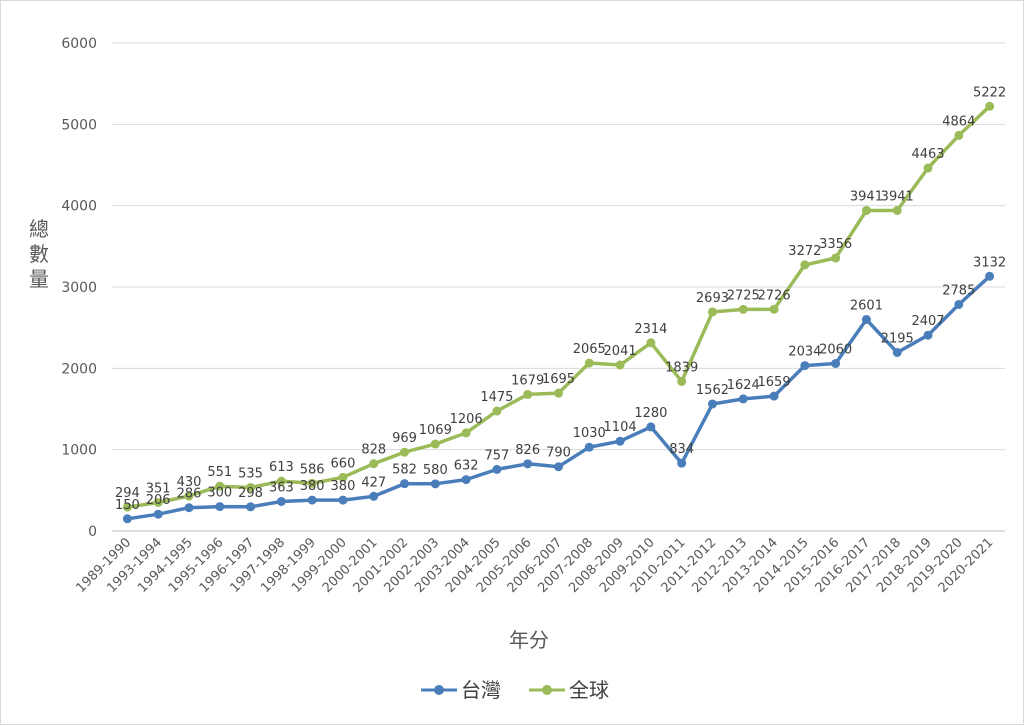  Describe the element at coordinates (250, 493) in the screenshot. I see `data-label: 298` at that location.